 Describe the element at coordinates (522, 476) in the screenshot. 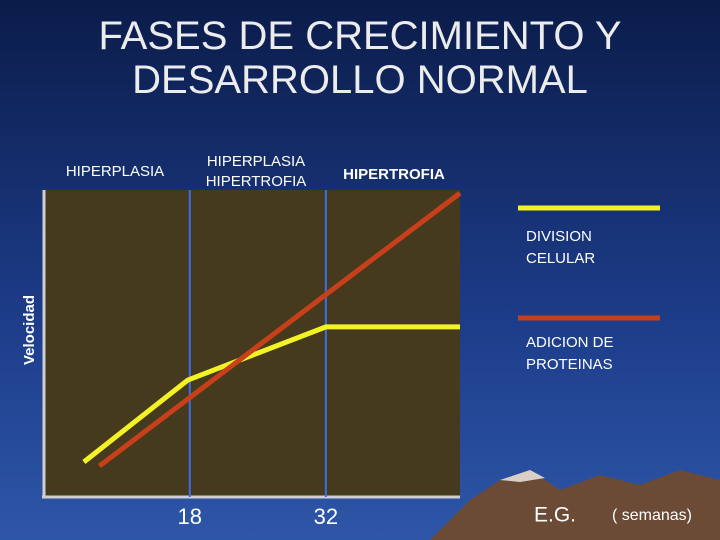

I see `snow` at that location.